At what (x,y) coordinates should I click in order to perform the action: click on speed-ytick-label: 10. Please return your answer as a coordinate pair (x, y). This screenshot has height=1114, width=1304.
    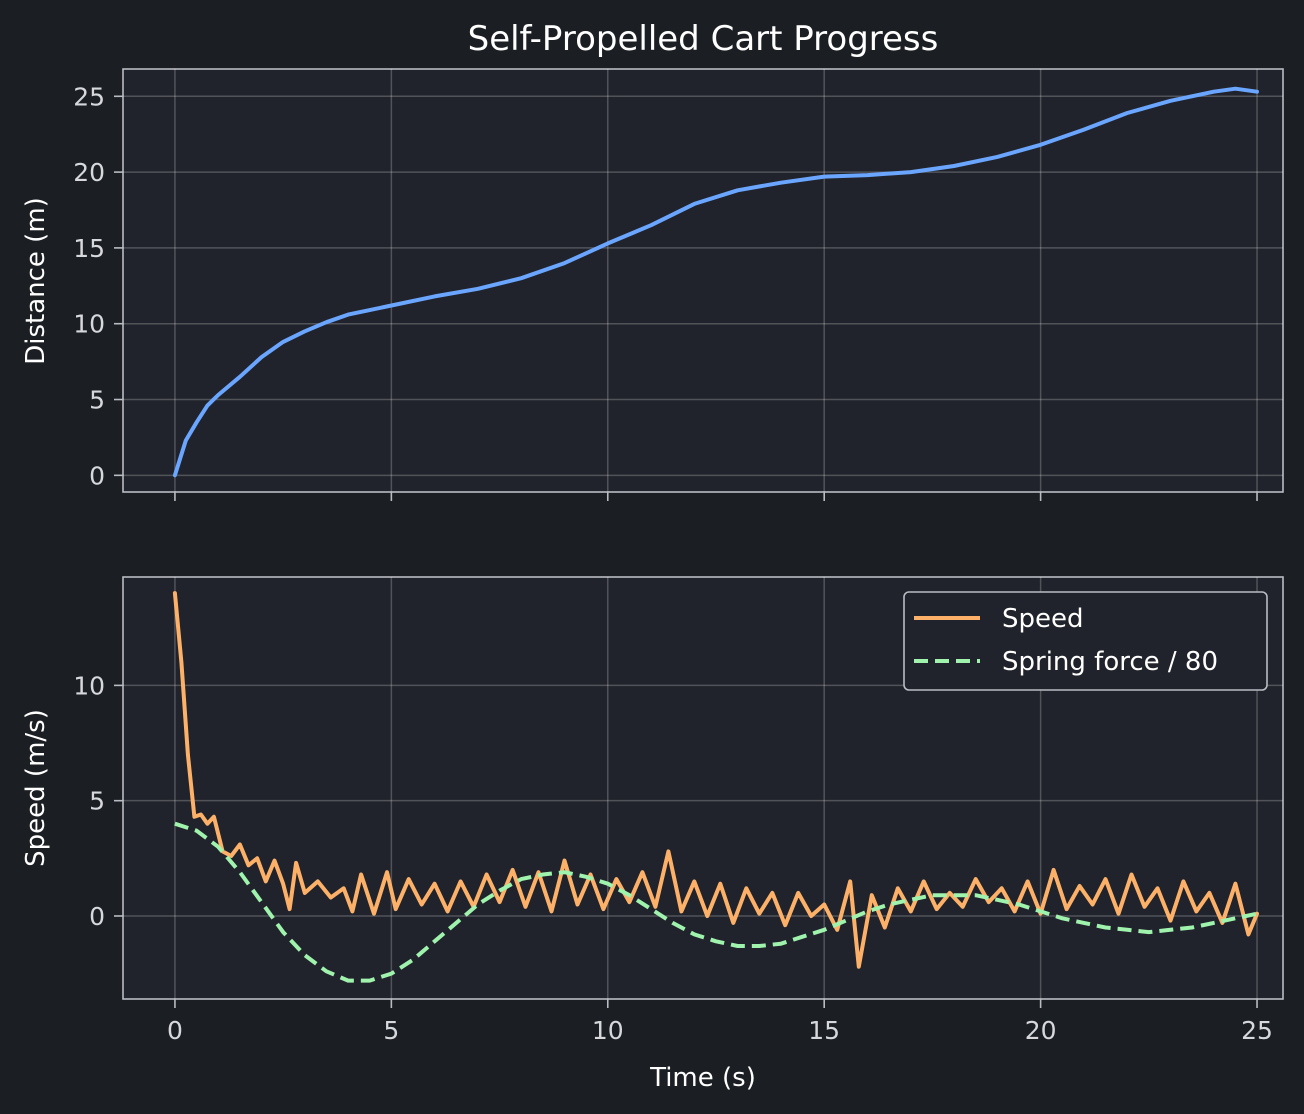
    Looking at the image, I should click on (89, 685).